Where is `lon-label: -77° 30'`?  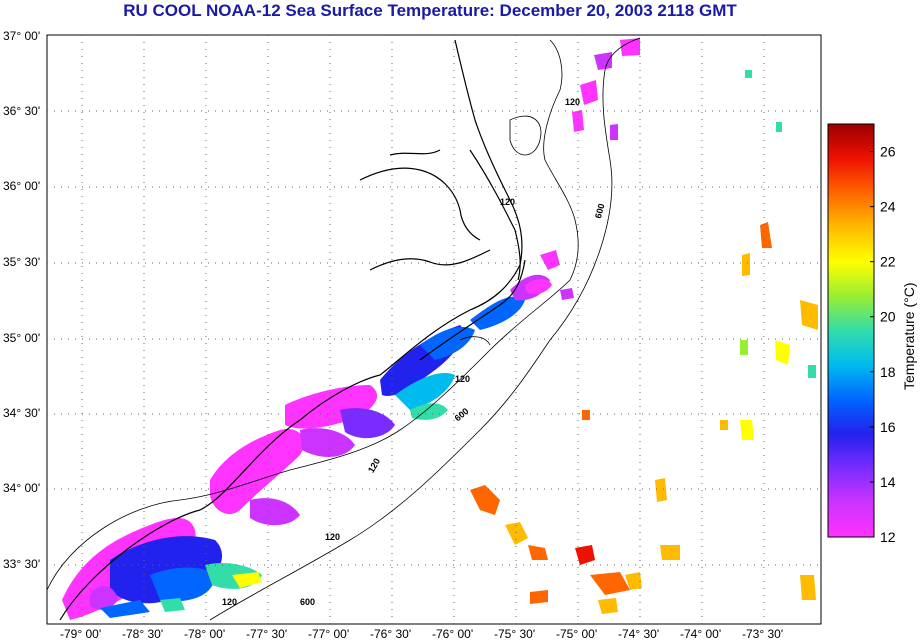 lon-label: -77° 30' is located at coordinates (266, 633).